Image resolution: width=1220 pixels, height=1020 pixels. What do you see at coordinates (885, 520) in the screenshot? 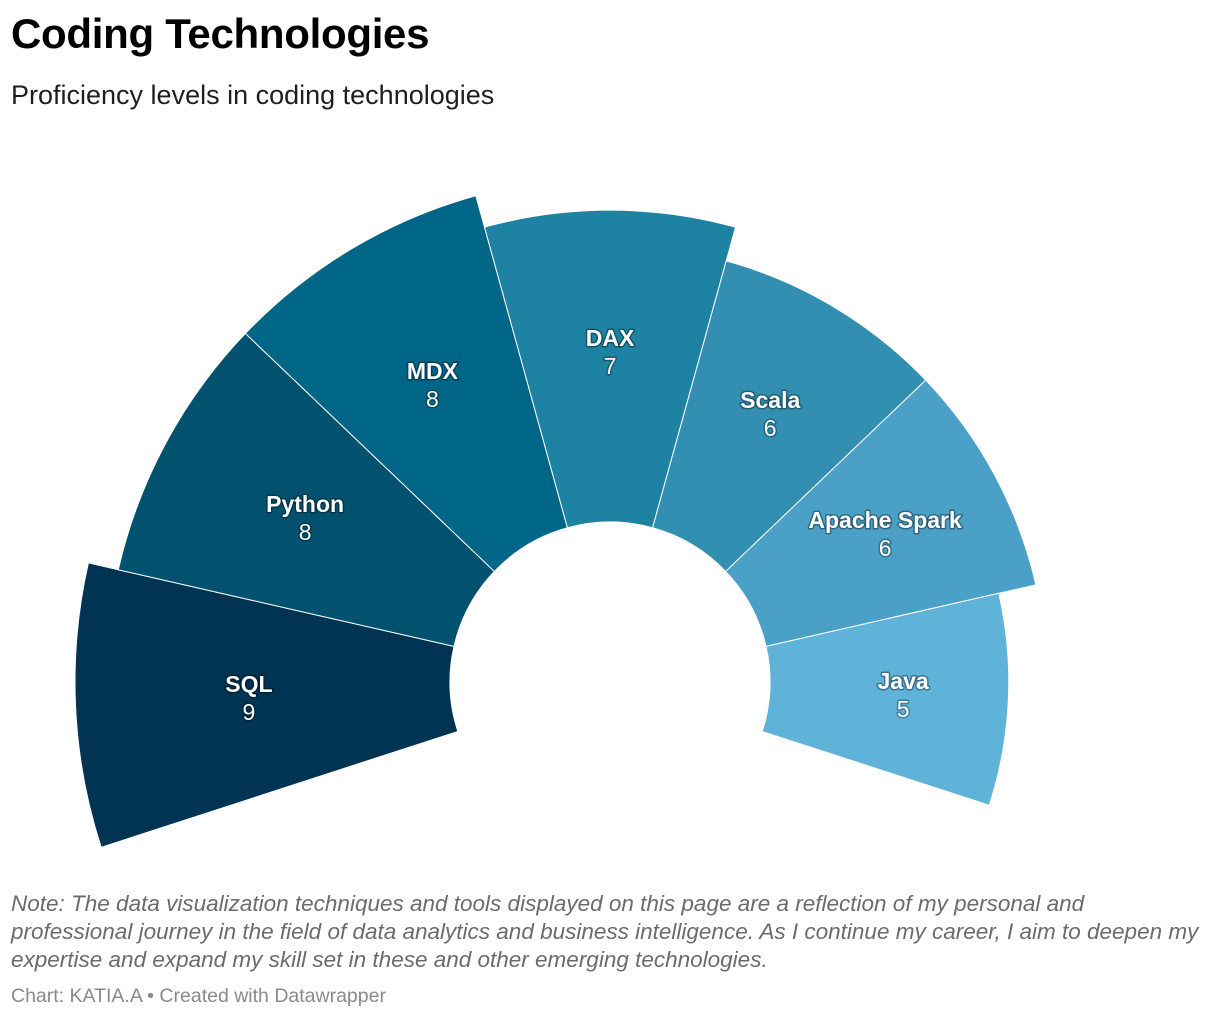
I see `segment-label: Apache Spark` at bounding box center [885, 520].